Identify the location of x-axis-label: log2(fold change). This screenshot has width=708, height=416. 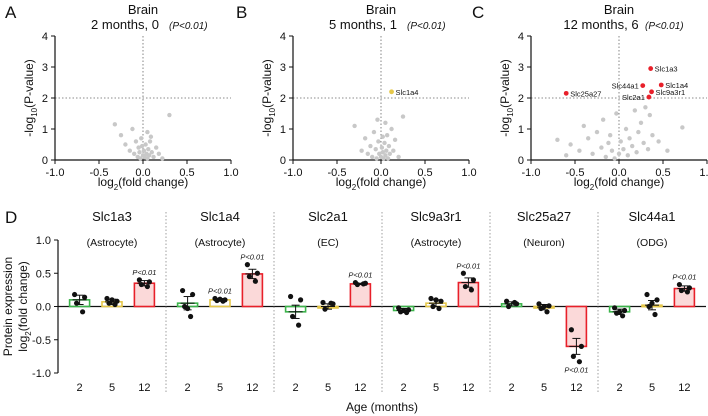
(619, 183).